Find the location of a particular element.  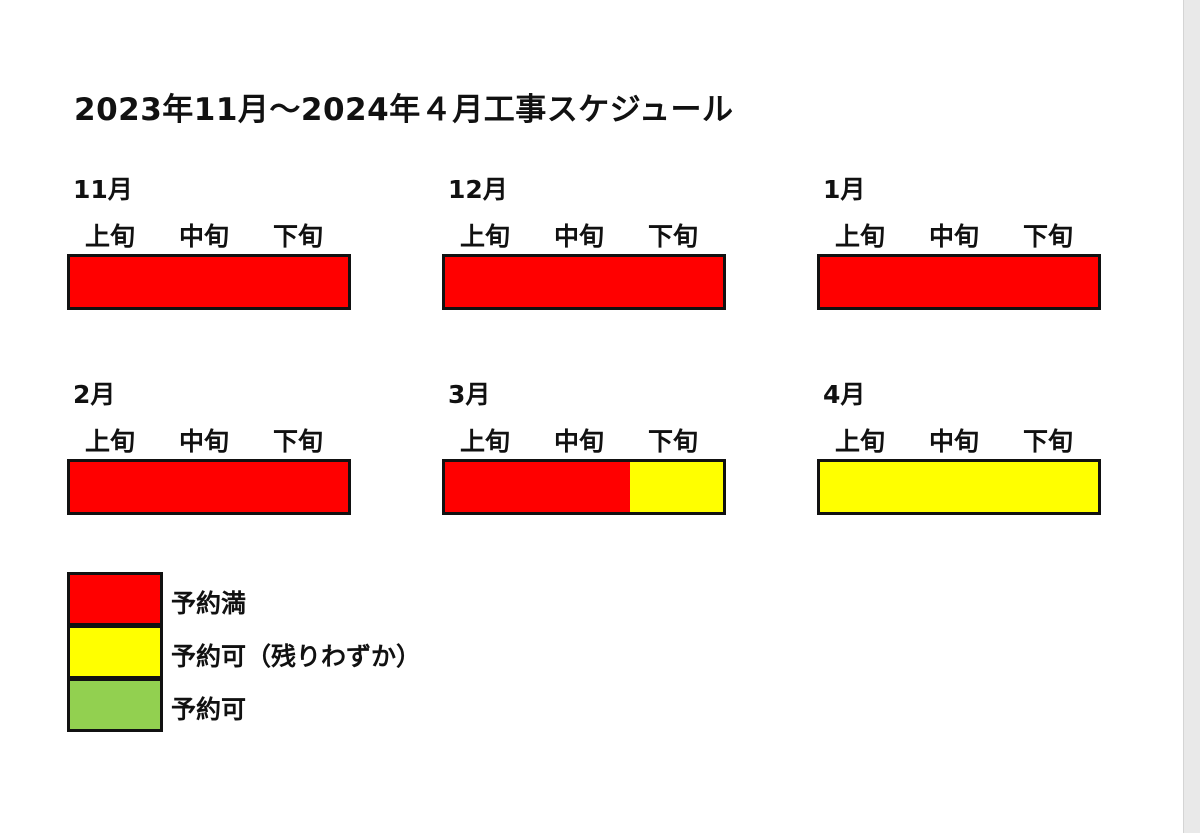

month-label: 1月 is located at coordinates (844, 189).